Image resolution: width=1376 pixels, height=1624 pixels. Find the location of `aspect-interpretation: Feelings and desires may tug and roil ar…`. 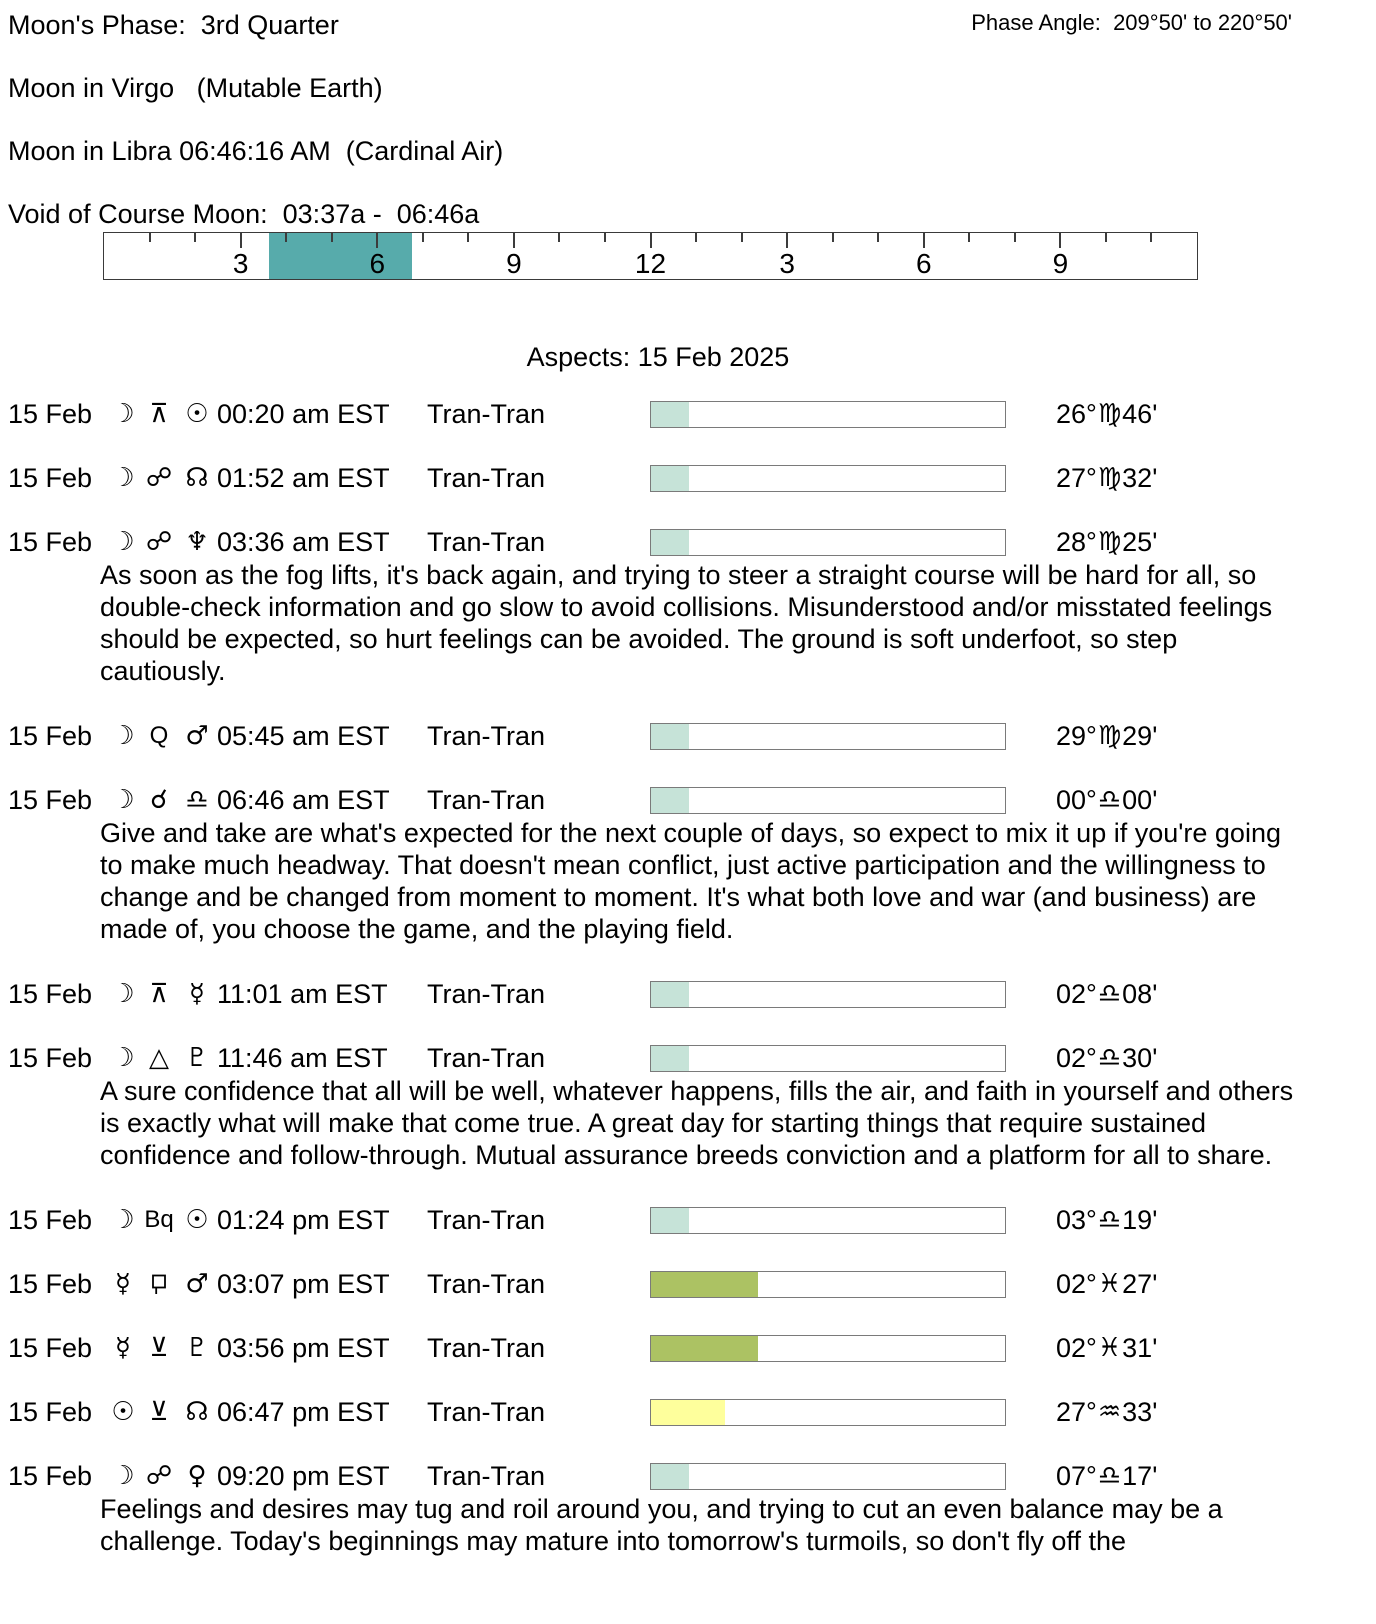

aspect-interpretation: Feelings and desires may tug and roil ar… is located at coordinates (661, 1525).